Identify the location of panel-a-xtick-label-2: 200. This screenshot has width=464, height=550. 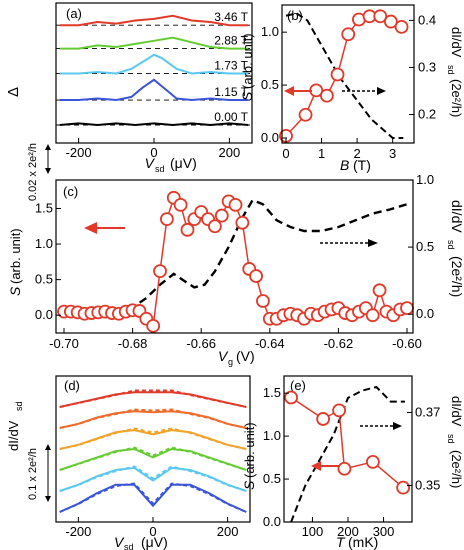
(230, 152).